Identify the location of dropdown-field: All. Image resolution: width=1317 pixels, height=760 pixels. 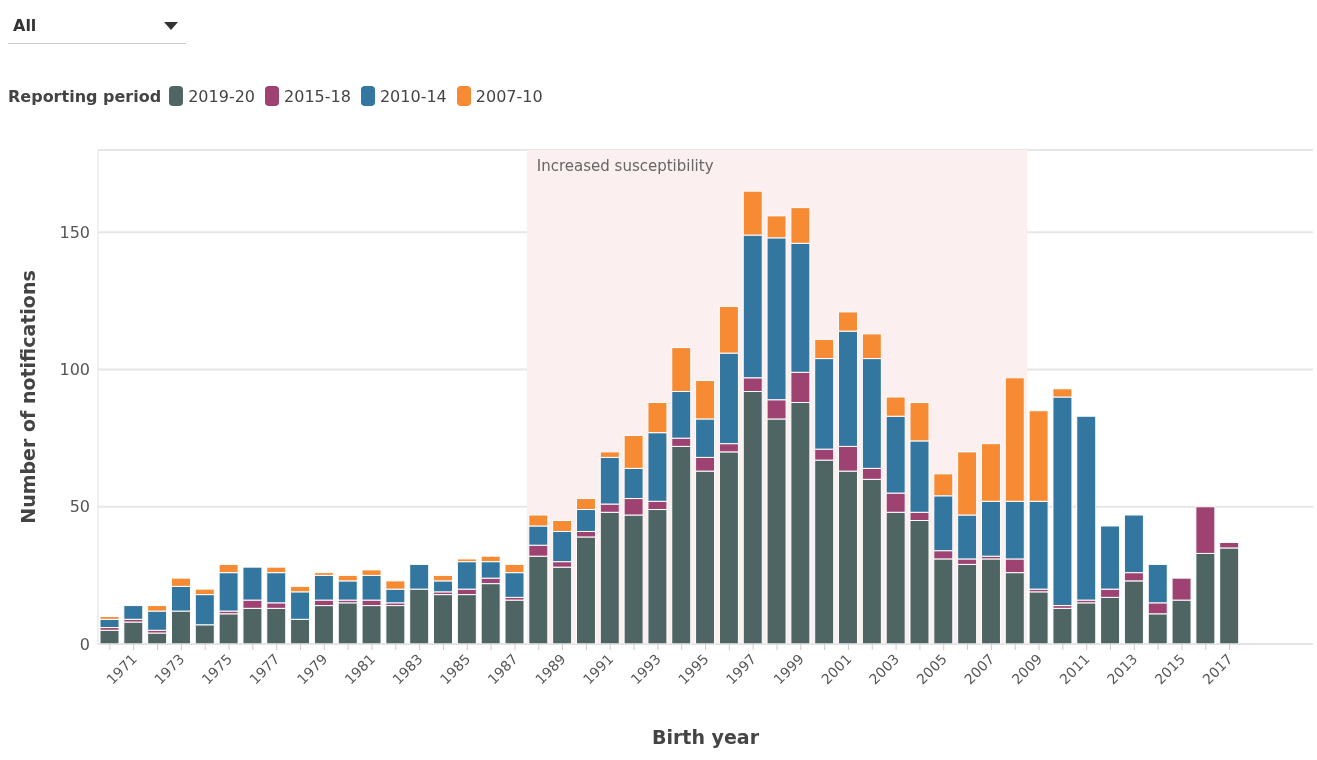
(97, 26).